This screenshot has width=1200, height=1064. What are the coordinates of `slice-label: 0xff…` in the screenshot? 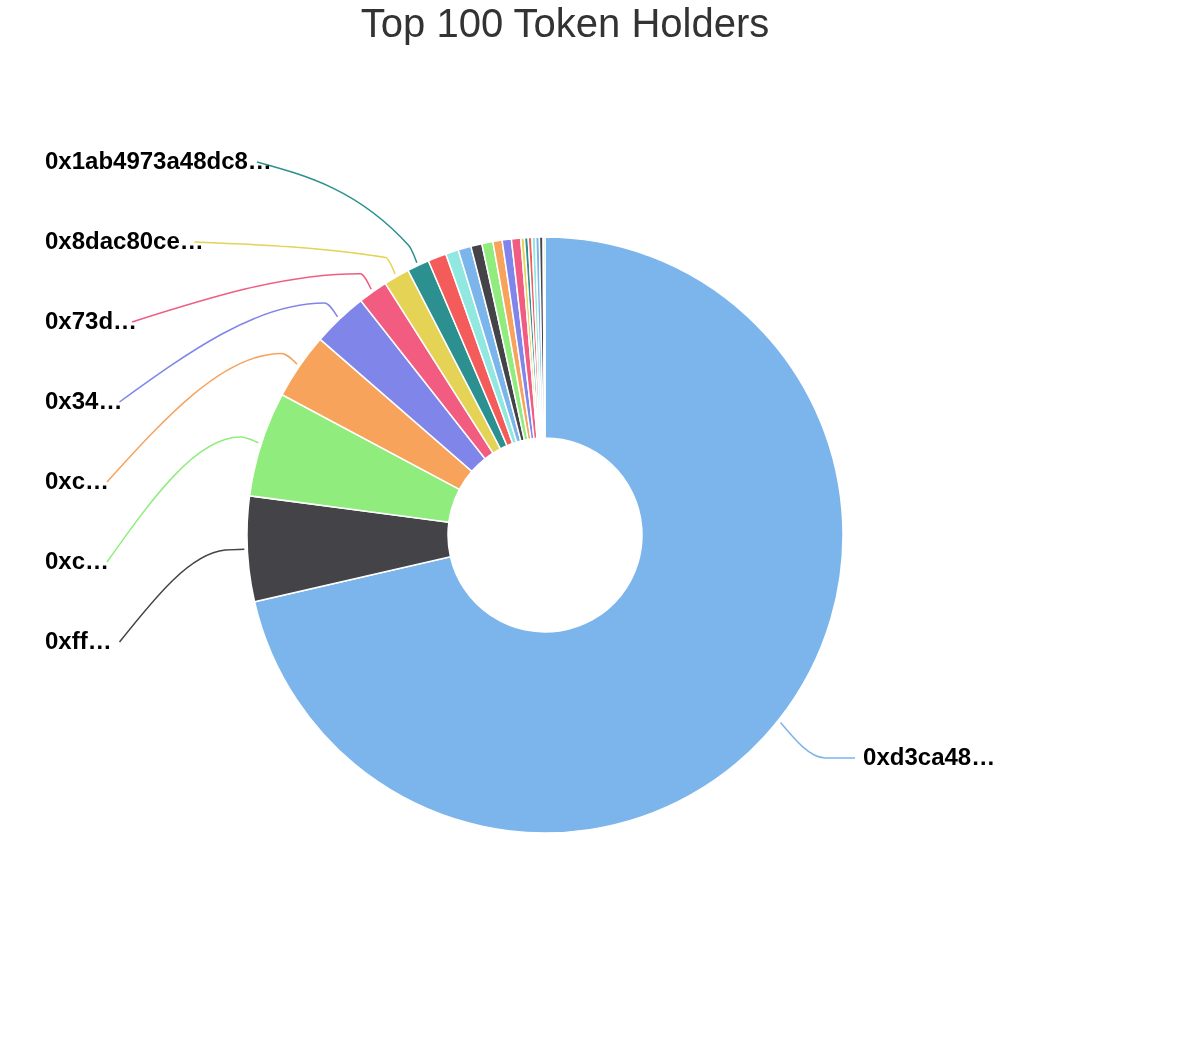 It's located at (78, 640).